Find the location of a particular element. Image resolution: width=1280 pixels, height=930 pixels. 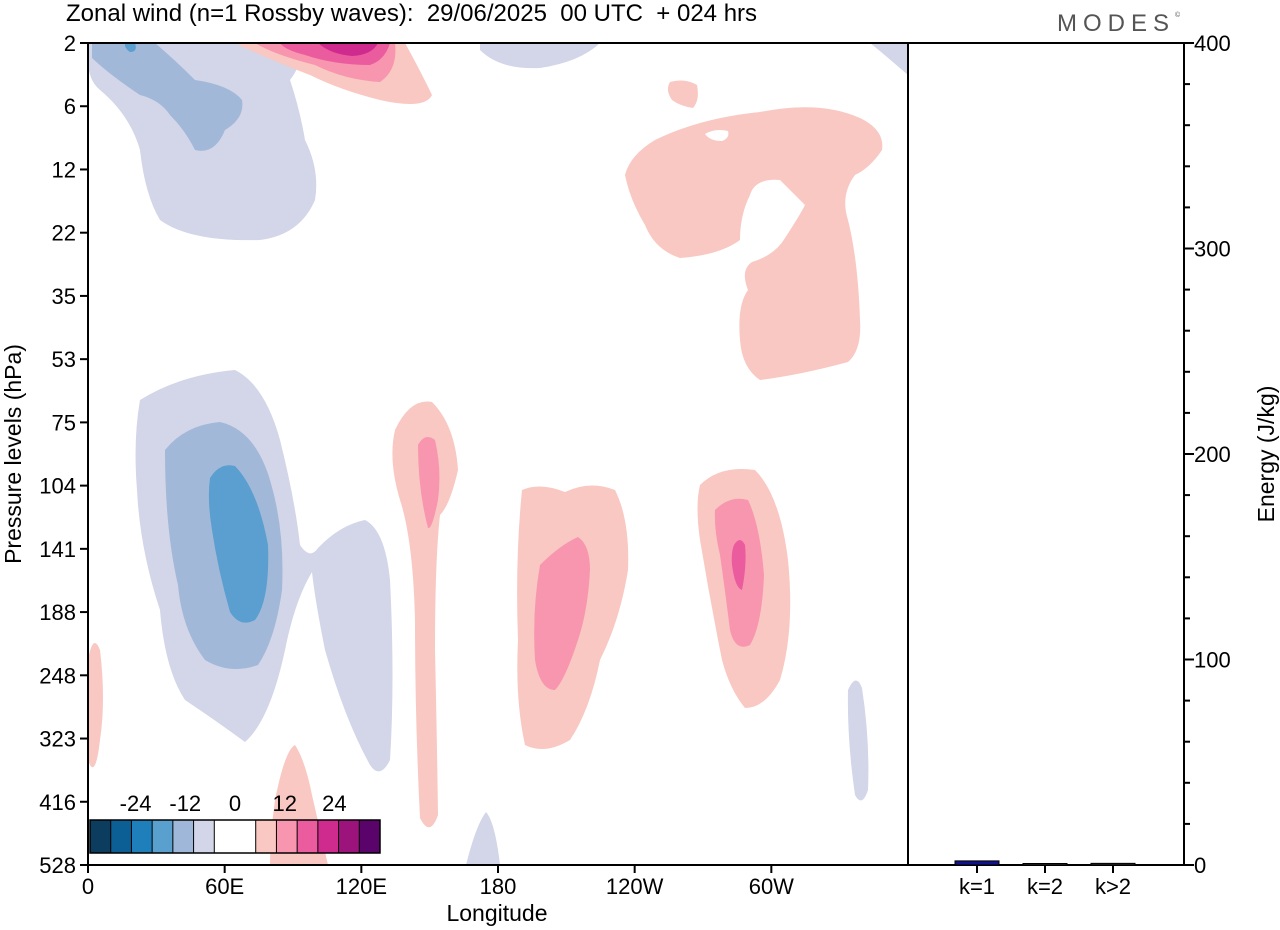

energy-bars: k=1 k=2 k>2 is located at coordinates (1045, 879).